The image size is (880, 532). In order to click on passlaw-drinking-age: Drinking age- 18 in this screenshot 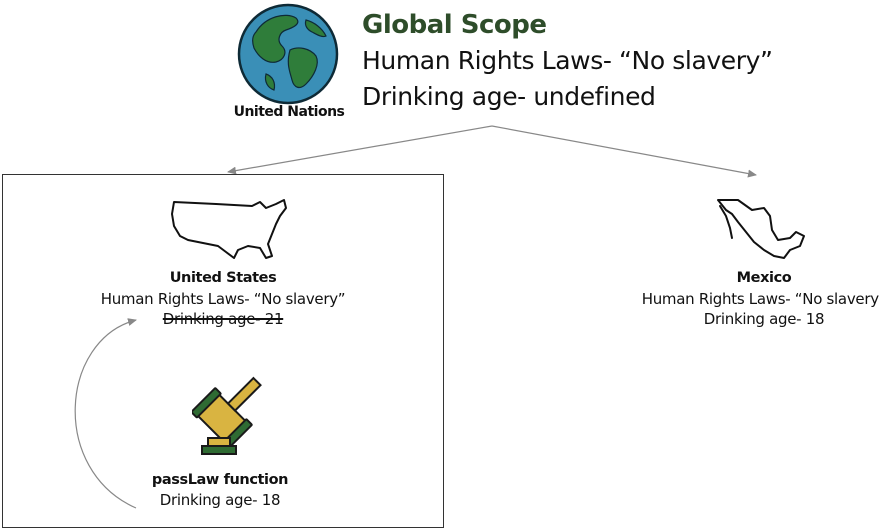, I will do `click(220, 500)`.